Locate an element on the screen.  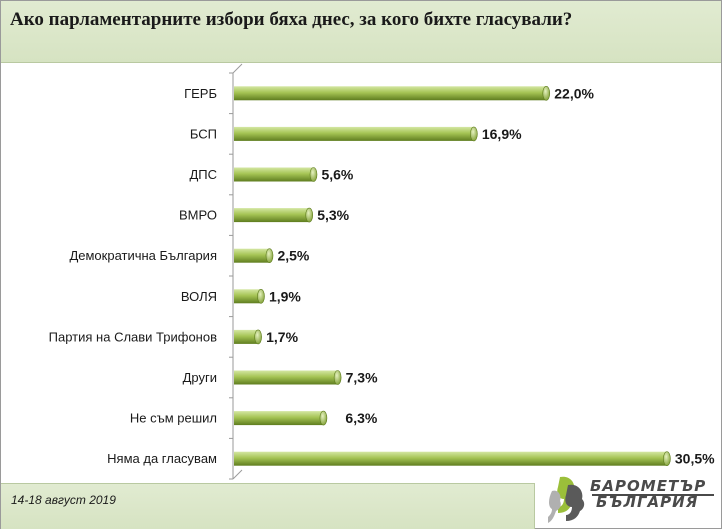
category-label: Други is located at coordinates (200, 377).